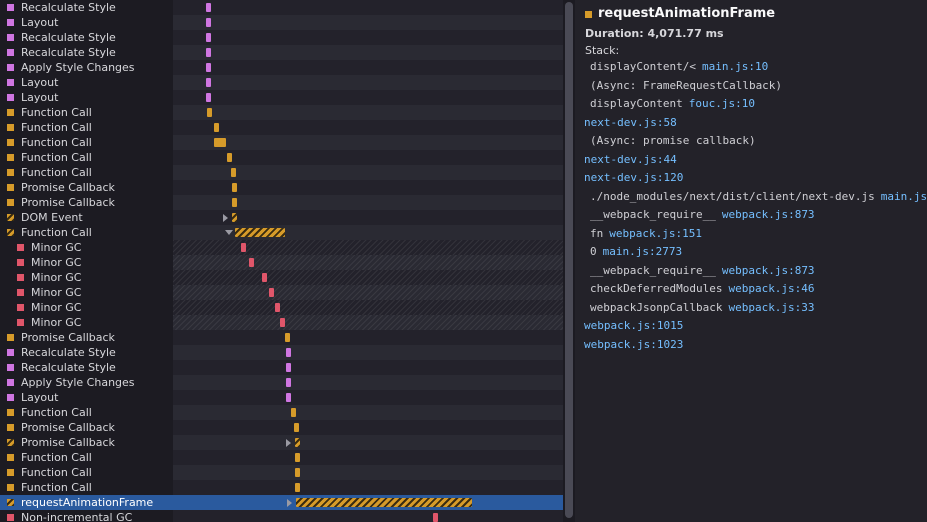  I want to click on stack-frame-source-link: fouc.js:10, so click(721, 103).